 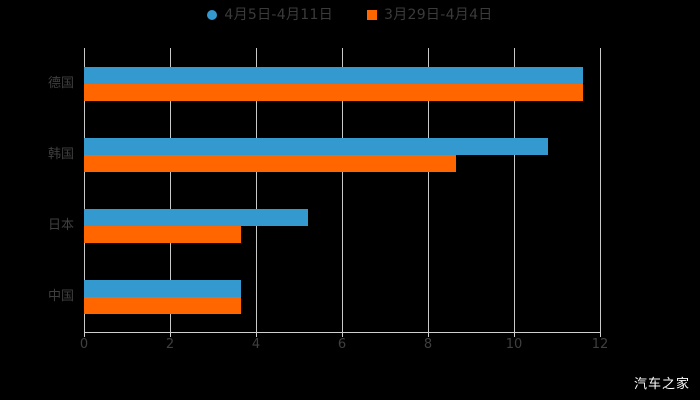 I want to click on legend-item: 3月29日-4月4日, so click(x=430, y=15).